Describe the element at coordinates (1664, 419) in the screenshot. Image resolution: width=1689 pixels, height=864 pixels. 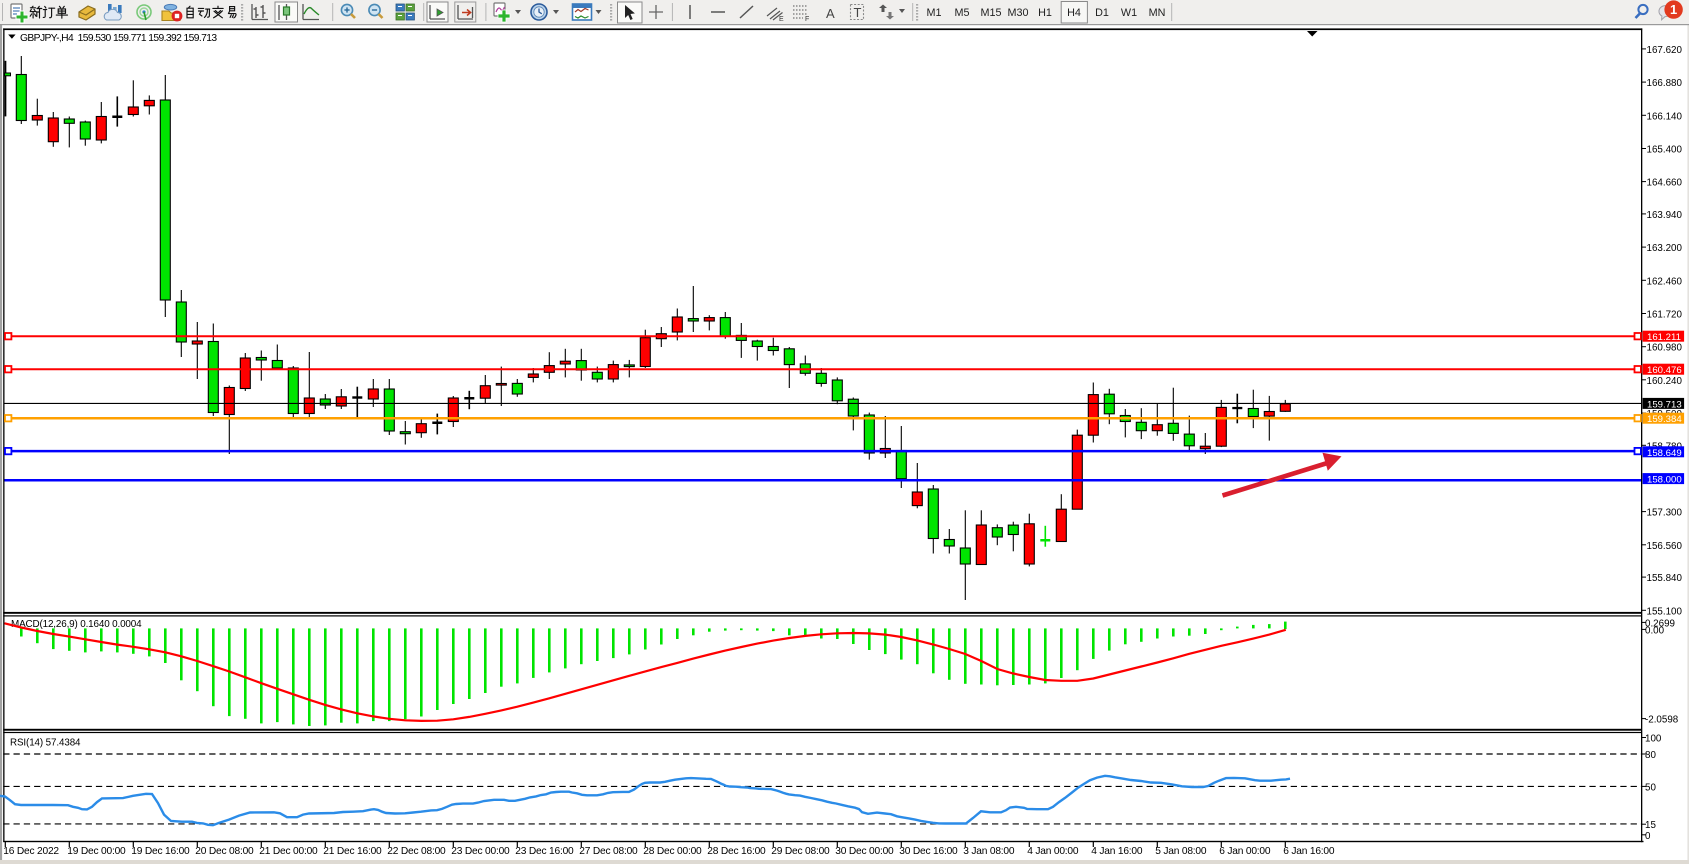
I see `svg-text: 159.384` at that location.